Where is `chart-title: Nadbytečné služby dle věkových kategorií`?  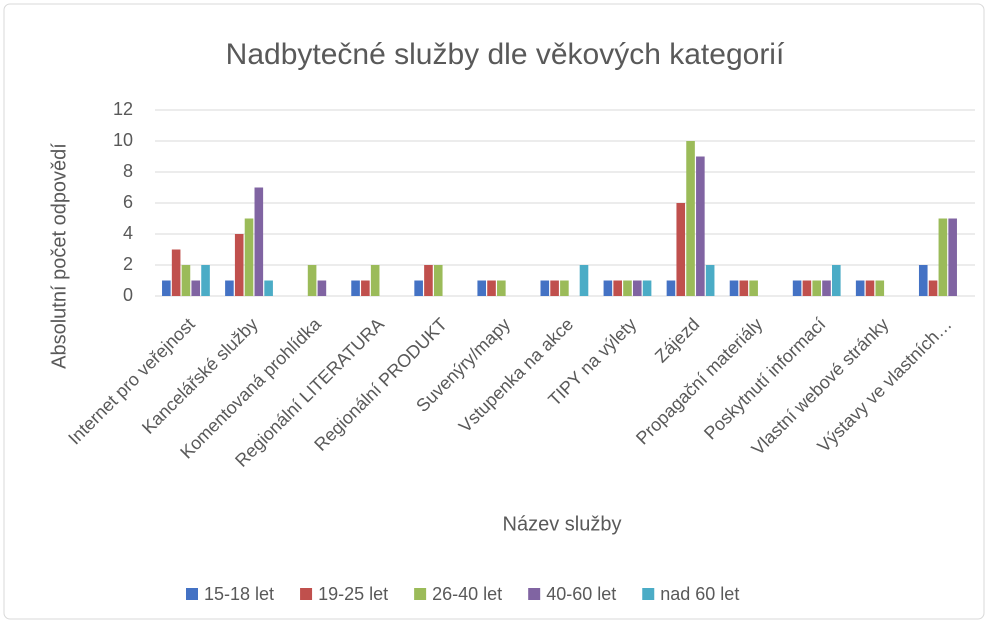 chart-title: Nadbytečné služby dle věkových kategorií is located at coordinates (505, 54).